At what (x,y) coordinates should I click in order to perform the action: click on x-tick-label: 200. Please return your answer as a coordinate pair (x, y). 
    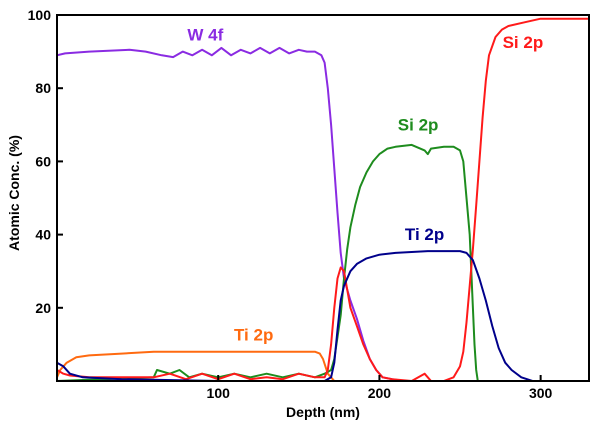
    Looking at the image, I should click on (380, 393).